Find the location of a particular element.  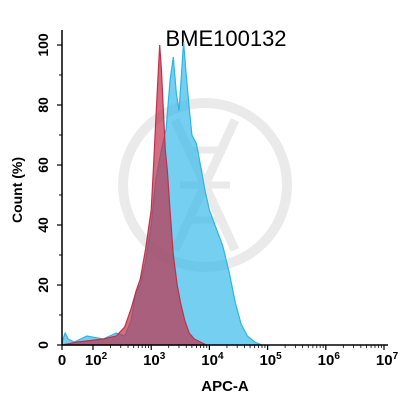

x-tick-label: 10⁵ is located at coordinates (270, 360).